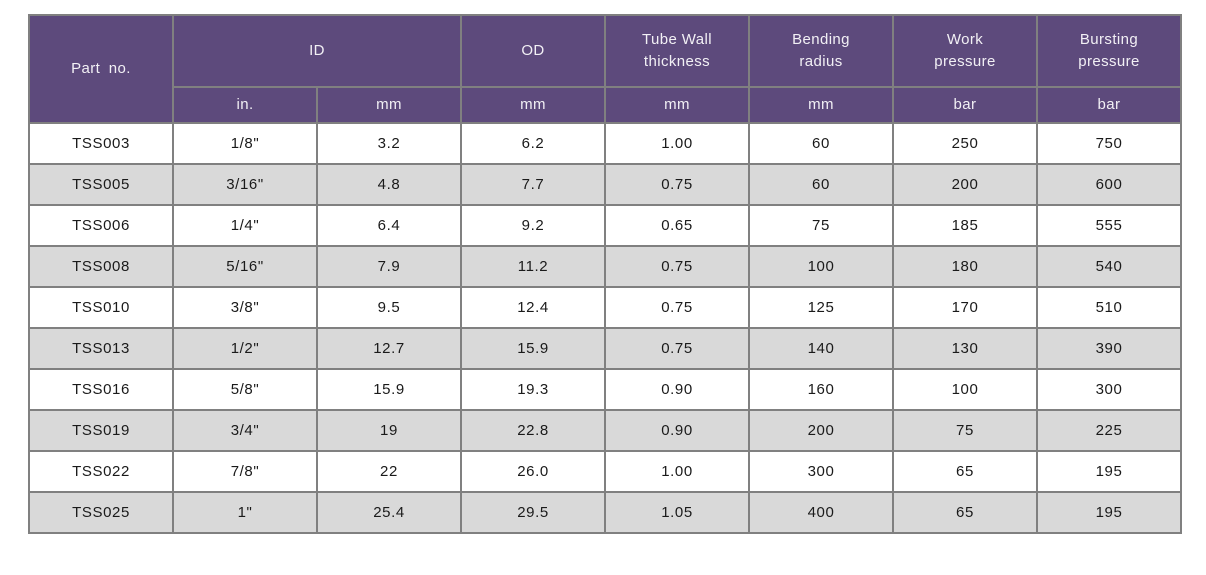 Image resolution: width=1206 pixels, height=575 pixels. What do you see at coordinates (101, 184) in the screenshot?
I see `part-no-cell: TSS005` at bounding box center [101, 184].